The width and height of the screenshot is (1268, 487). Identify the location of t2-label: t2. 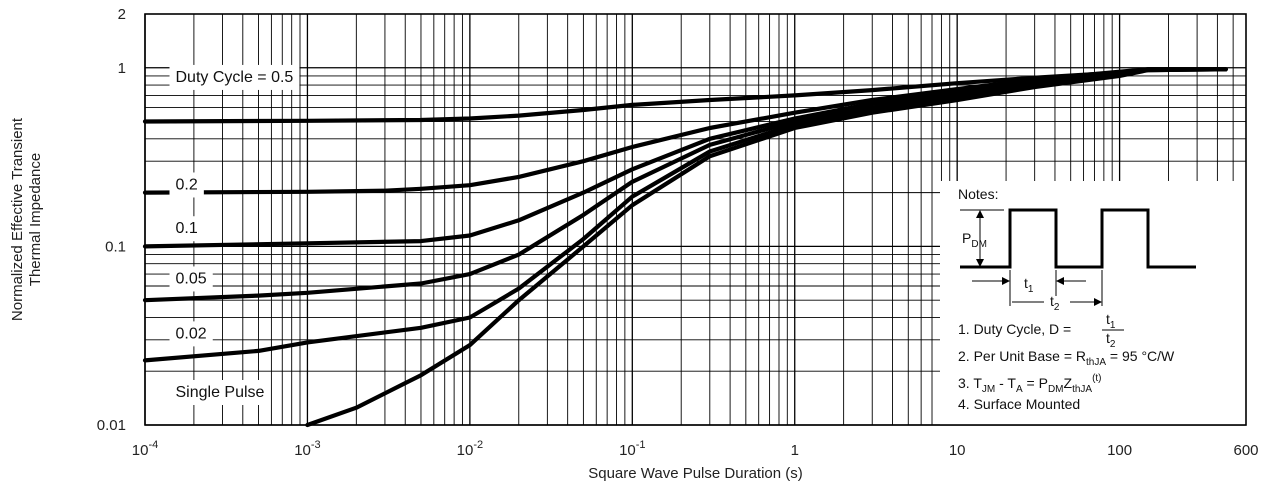
(1055, 303).